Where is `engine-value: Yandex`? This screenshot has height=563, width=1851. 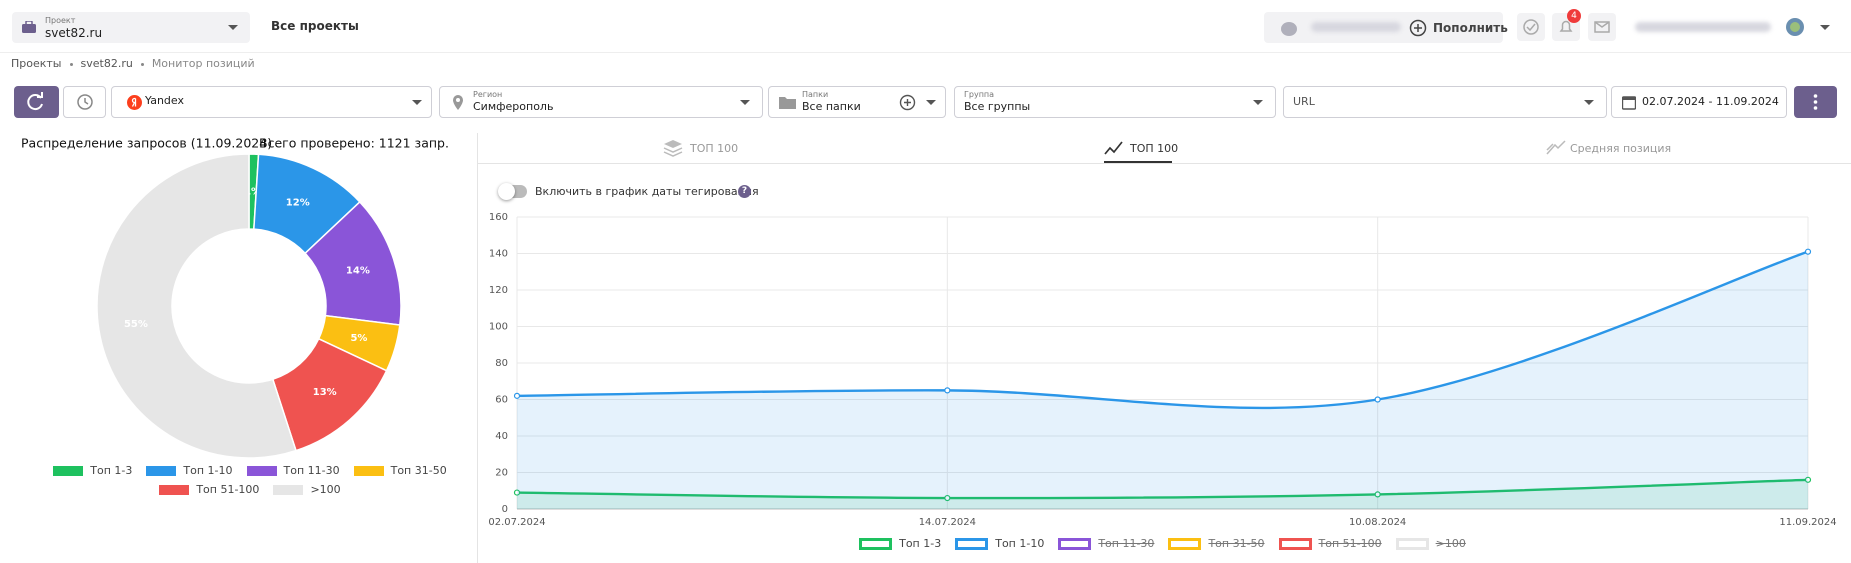
engine-value: Yandex is located at coordinates (164, 100).